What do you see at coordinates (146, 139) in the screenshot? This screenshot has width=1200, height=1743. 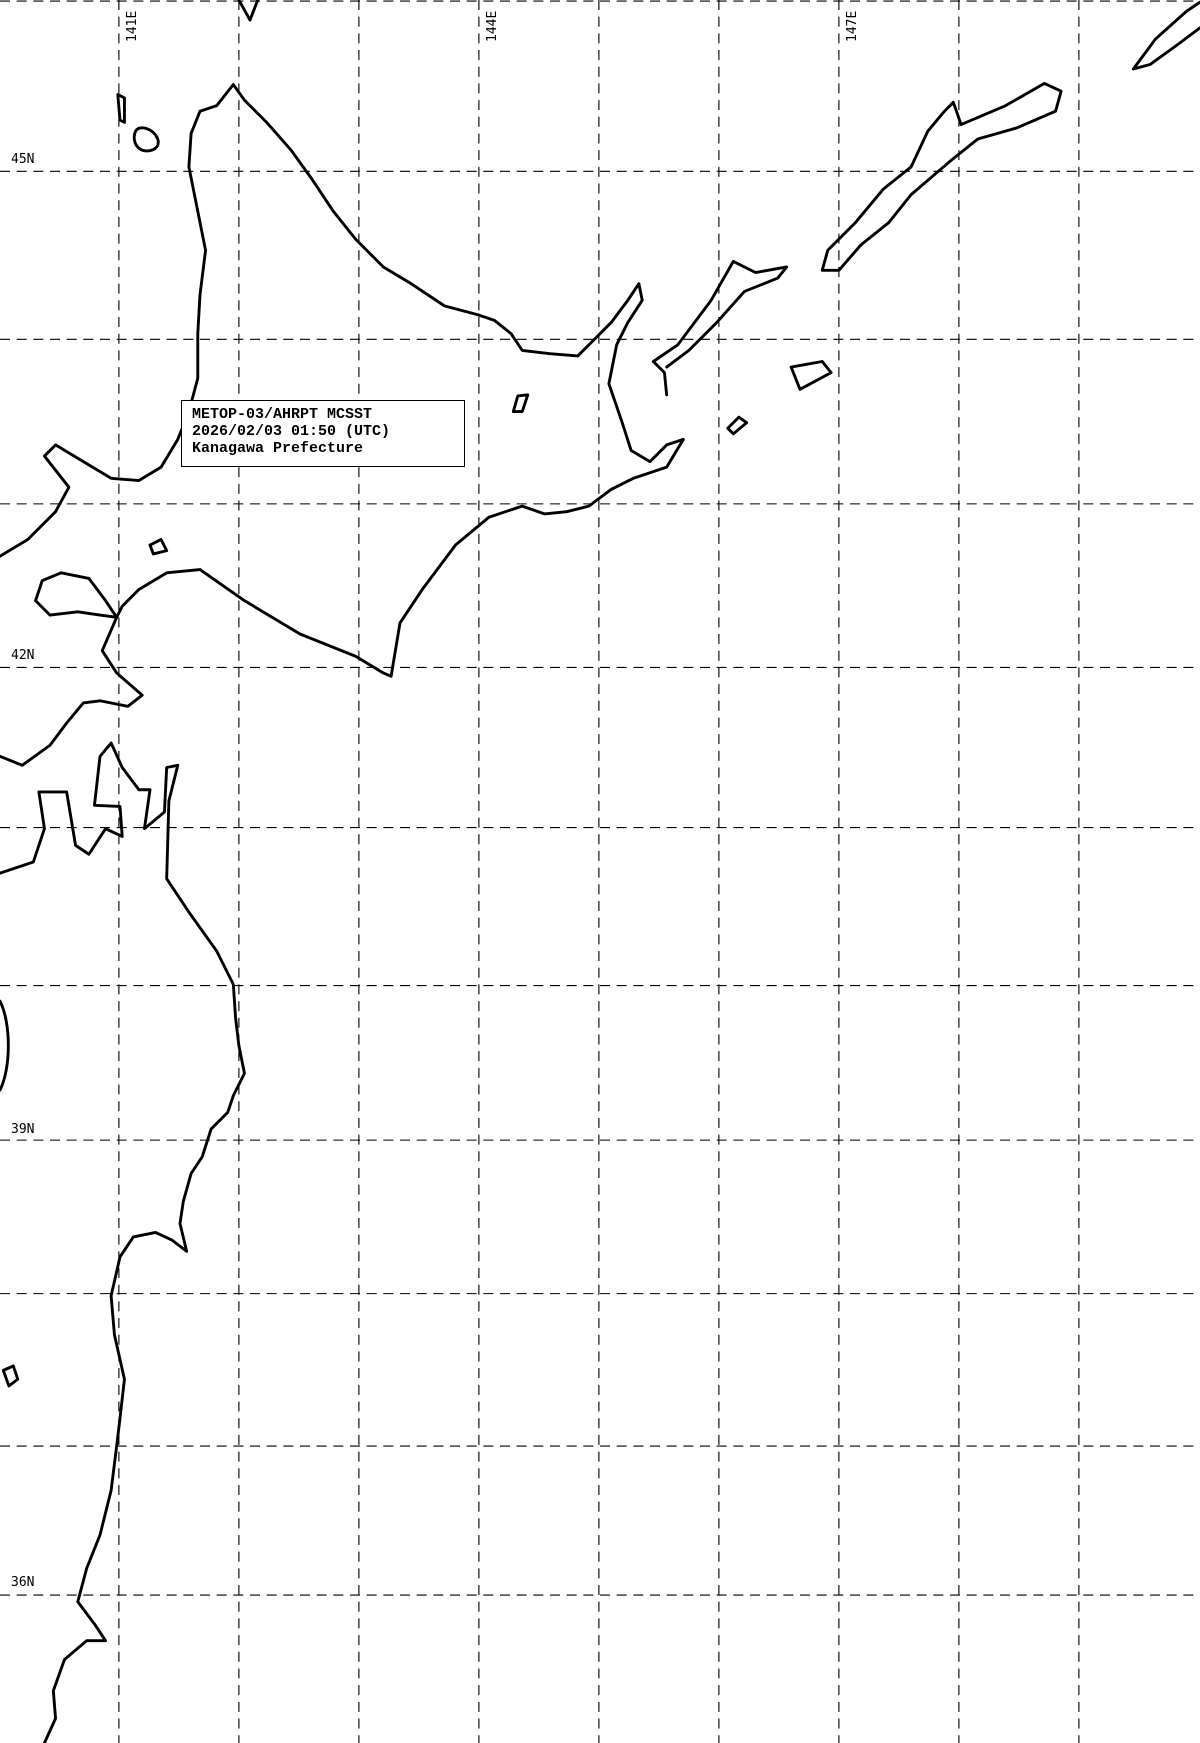 I see `island-rishiri` at bounding box center [146, 139].